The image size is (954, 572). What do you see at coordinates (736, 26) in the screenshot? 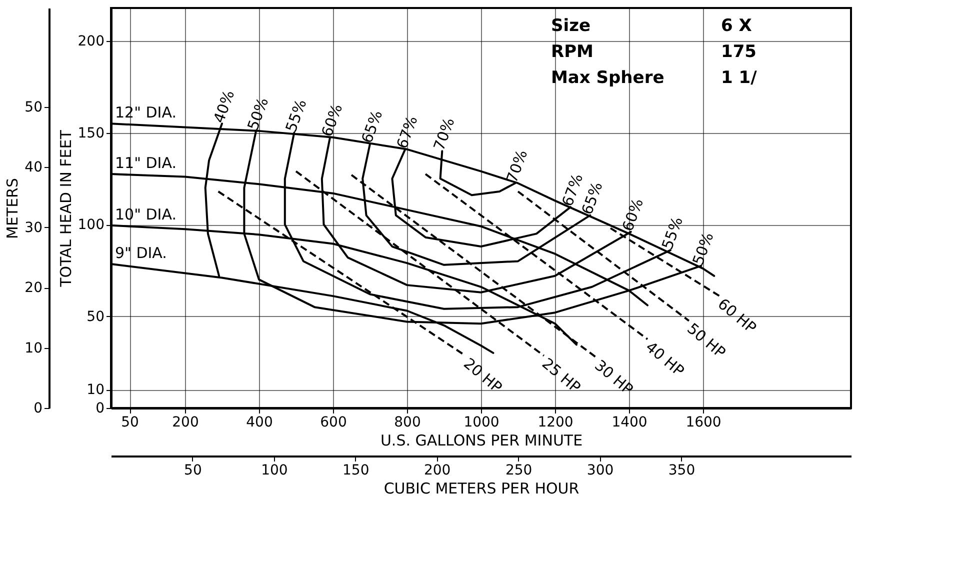
I see `annotation: 6 X` at bounding box center [736, 26].